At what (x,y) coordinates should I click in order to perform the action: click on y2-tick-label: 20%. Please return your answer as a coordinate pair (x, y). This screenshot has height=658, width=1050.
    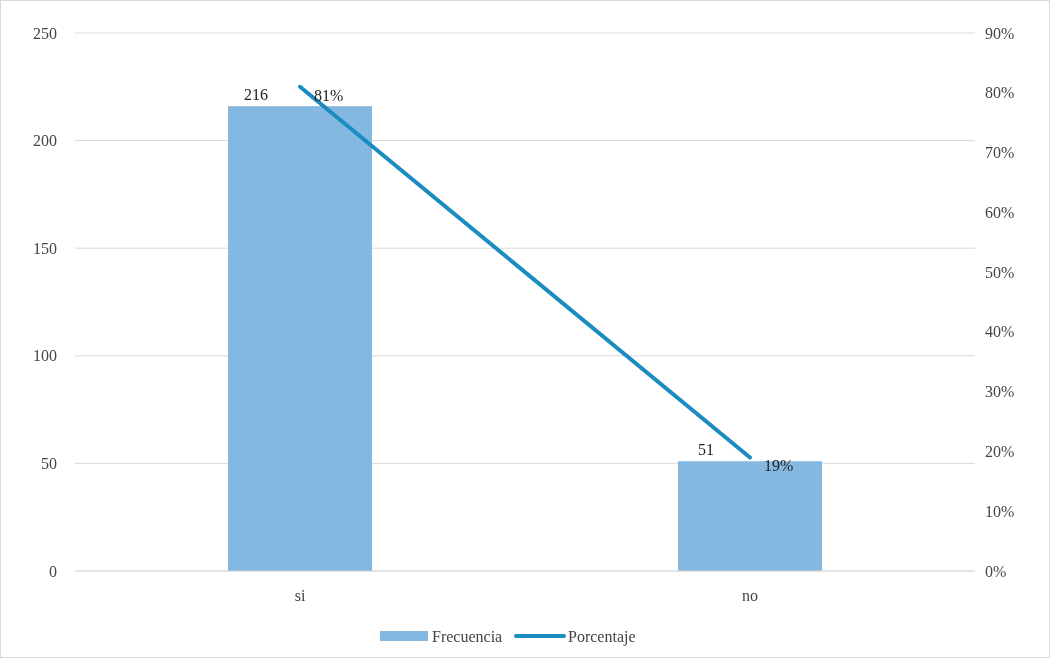
    Looking at the image, I should click on (1000, 452).